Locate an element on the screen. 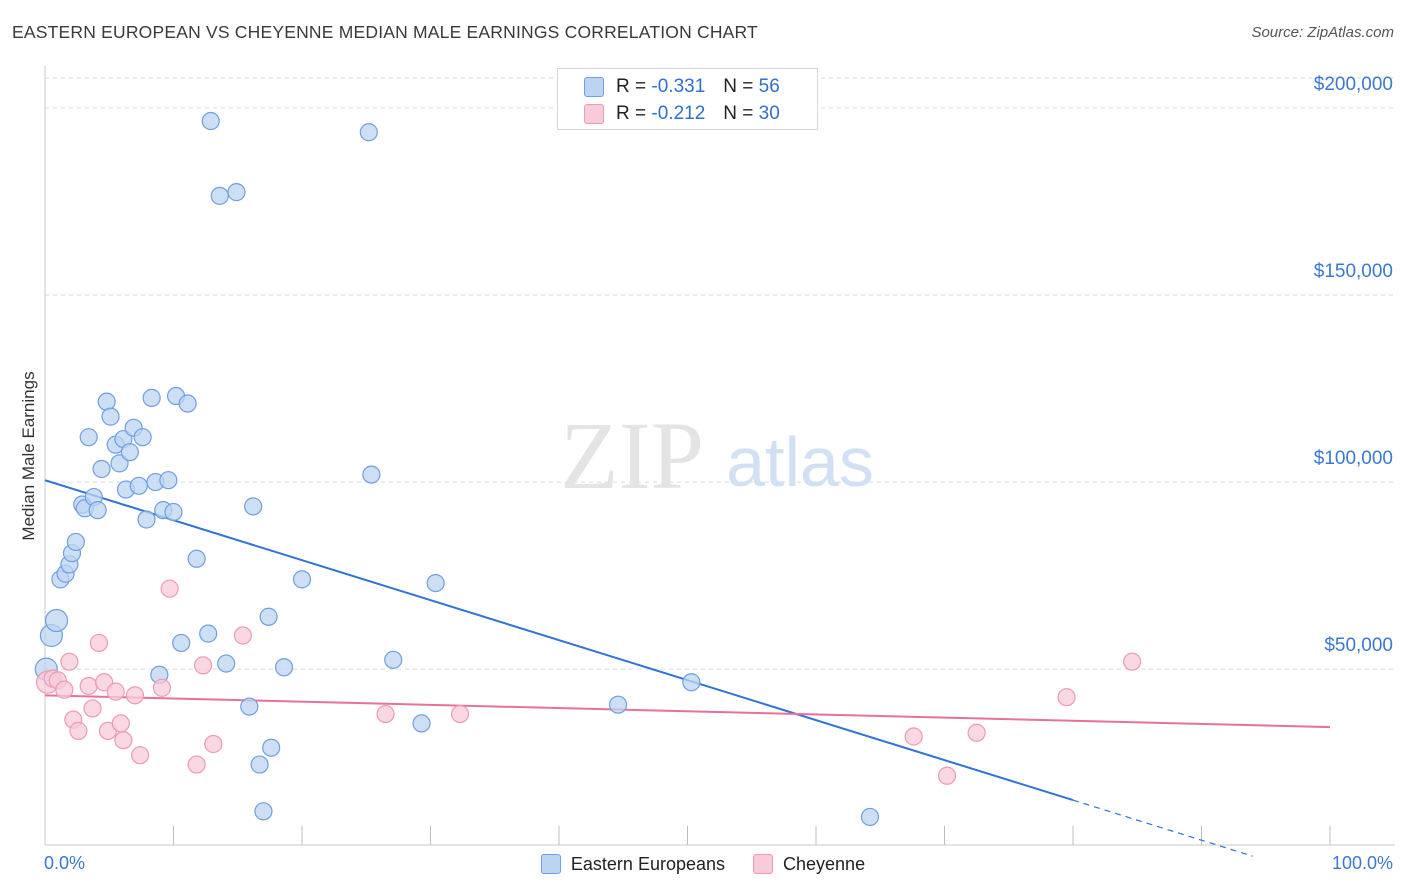 The width and height of the screenshot is (1406, 892). r-label: R = is located at coordinates (631, 113).